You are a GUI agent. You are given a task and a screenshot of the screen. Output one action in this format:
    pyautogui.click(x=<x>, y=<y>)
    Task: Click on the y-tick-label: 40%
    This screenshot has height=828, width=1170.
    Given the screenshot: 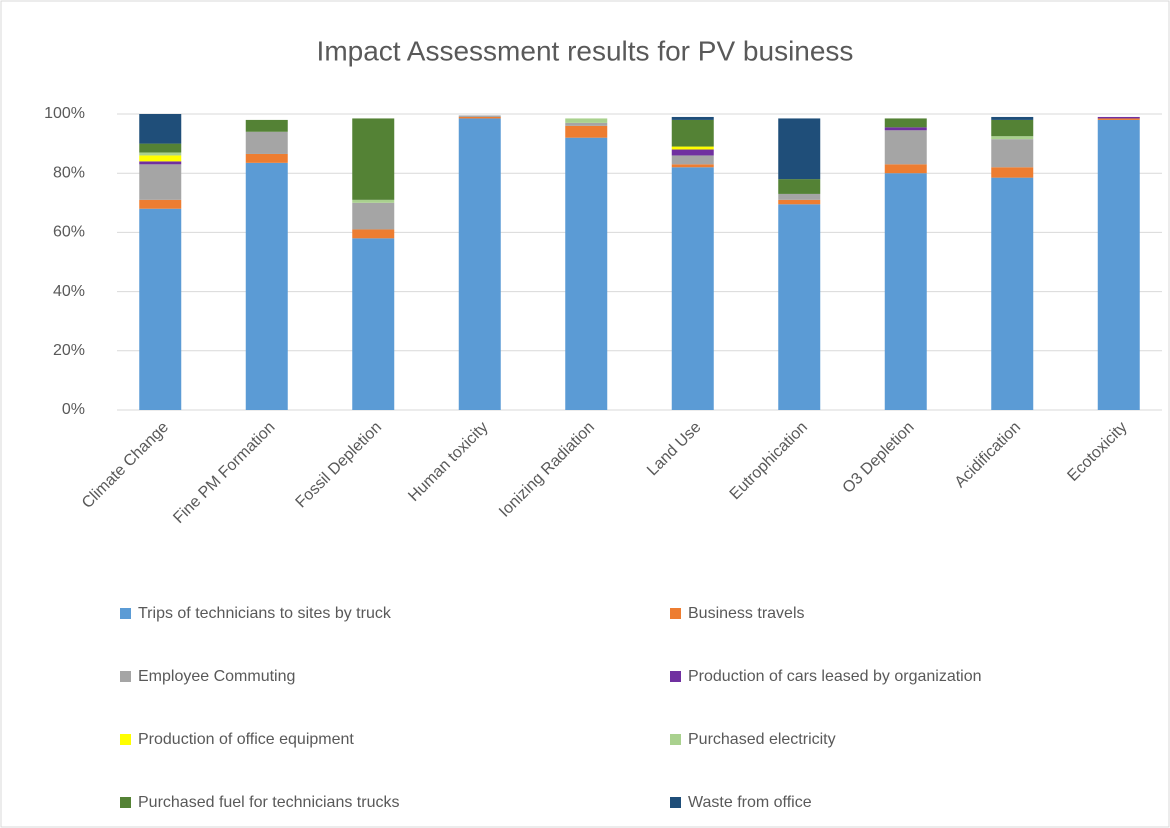 What is the action you would take?
    pyautogui.click(x=69, y=291)
    